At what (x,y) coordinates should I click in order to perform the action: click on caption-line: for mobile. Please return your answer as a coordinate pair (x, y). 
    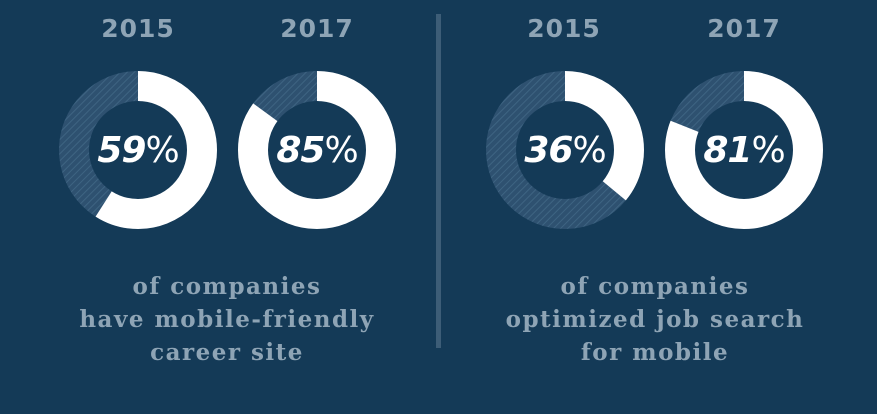
    Looking at the image, I should click on (655, 352).